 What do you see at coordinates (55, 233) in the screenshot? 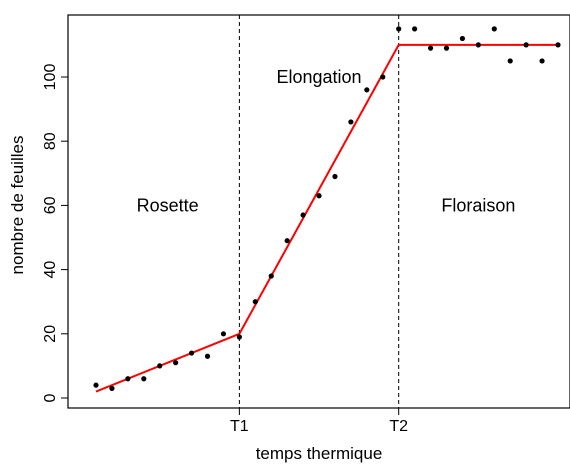
I see `y-axis: 0 20 40 60 80 100` at bounding box center [55, 233].